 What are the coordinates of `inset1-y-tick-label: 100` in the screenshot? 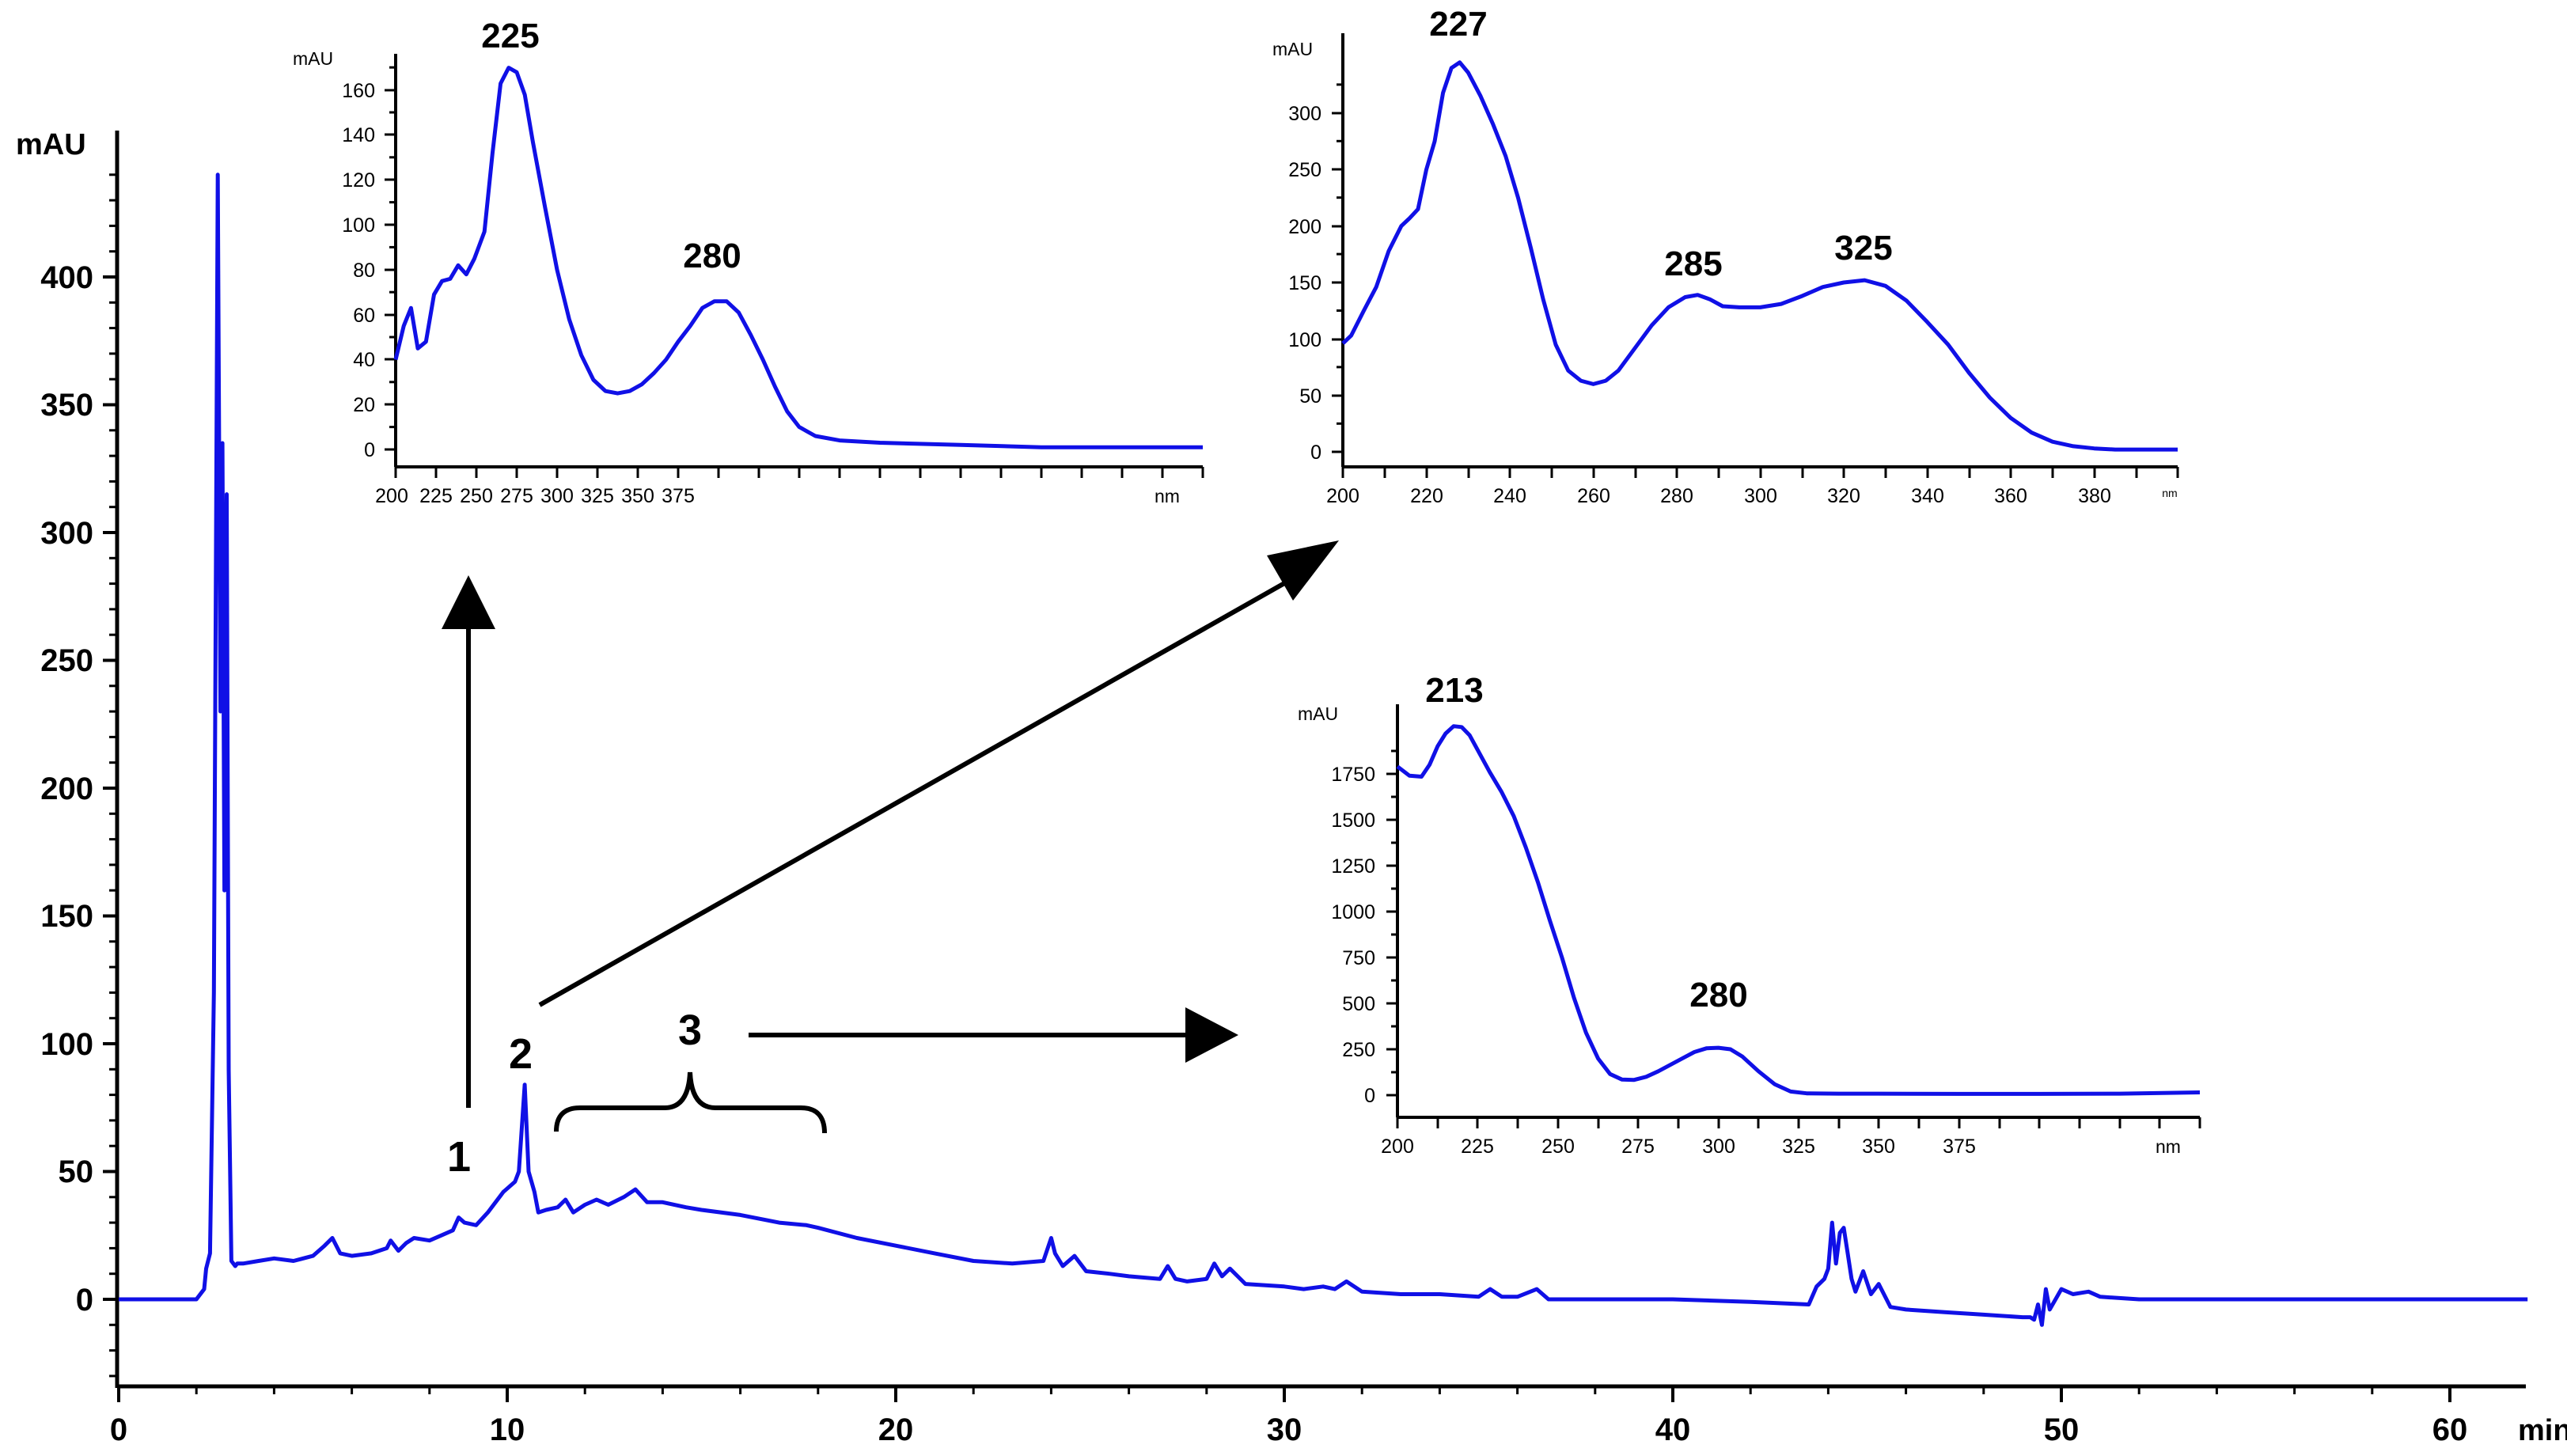 It's located at (358, 225).